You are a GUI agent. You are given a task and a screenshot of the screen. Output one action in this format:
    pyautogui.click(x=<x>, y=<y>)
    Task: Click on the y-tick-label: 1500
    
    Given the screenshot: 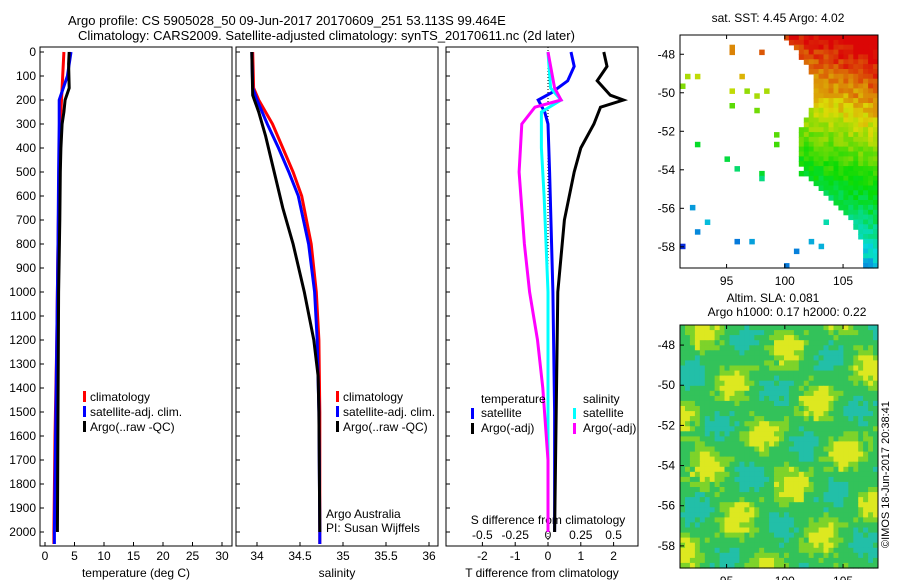 What is the action you would take?
    pyautogui.click(x=22, y=412)
    